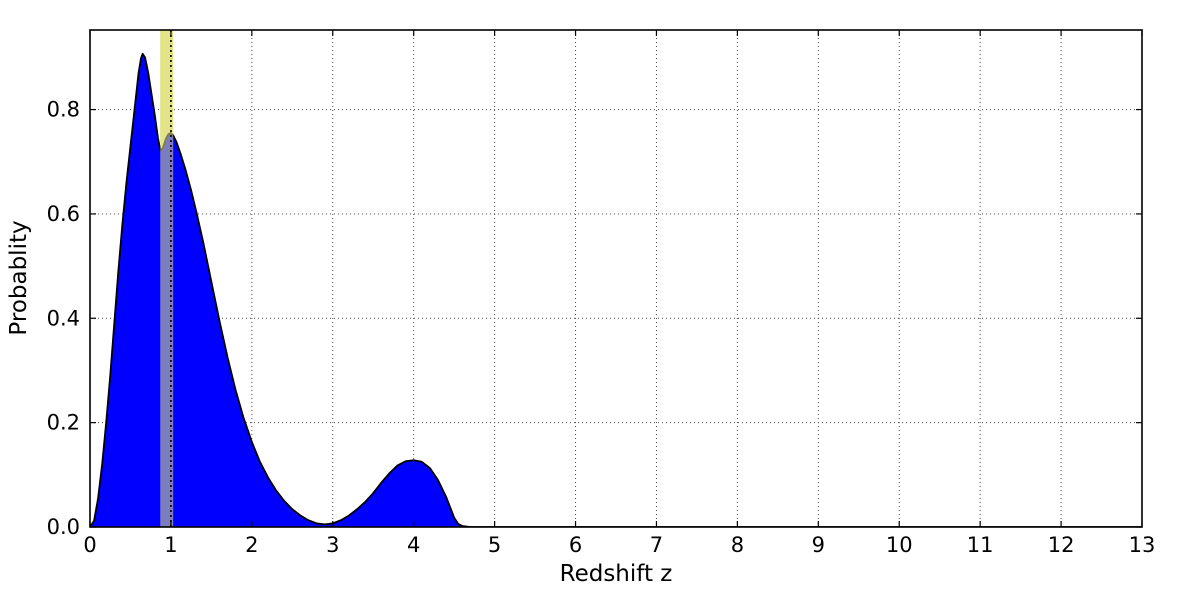 This screenshot has width=1200, height=600. Describe the element at coordinates (63, 423) in the screenshot. I see `y-tick-label: 0.2` at that location.